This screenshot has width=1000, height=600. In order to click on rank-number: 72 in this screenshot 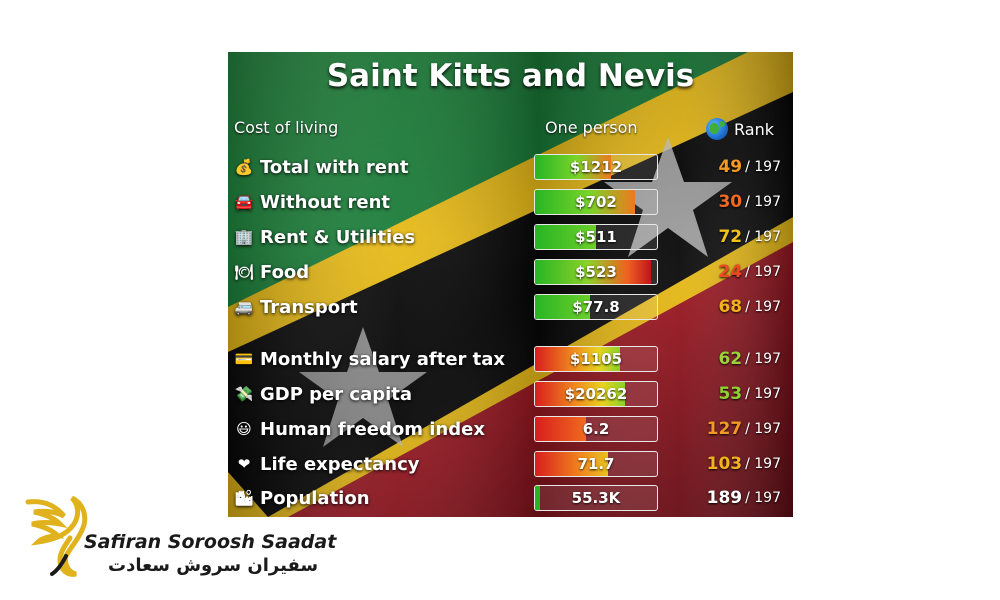, I will do `click(730, 237)`.